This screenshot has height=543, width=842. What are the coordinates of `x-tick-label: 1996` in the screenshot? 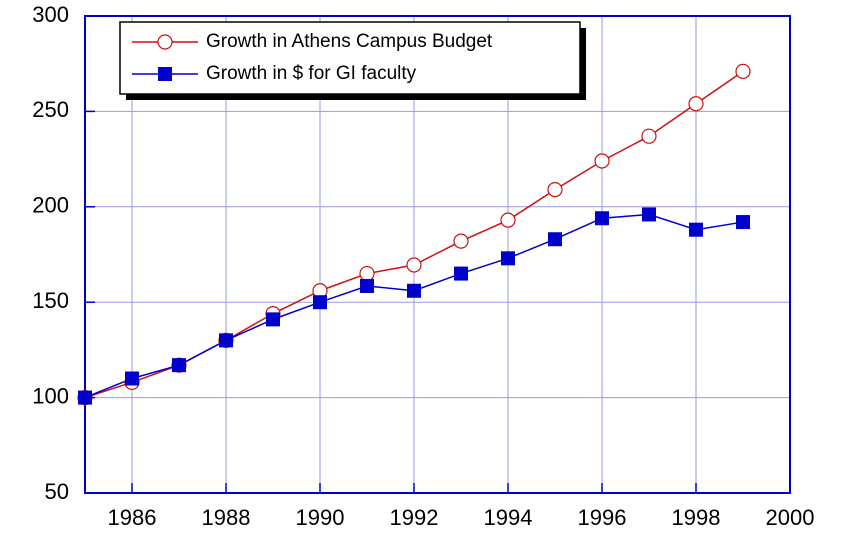 It's located at (602, 517).